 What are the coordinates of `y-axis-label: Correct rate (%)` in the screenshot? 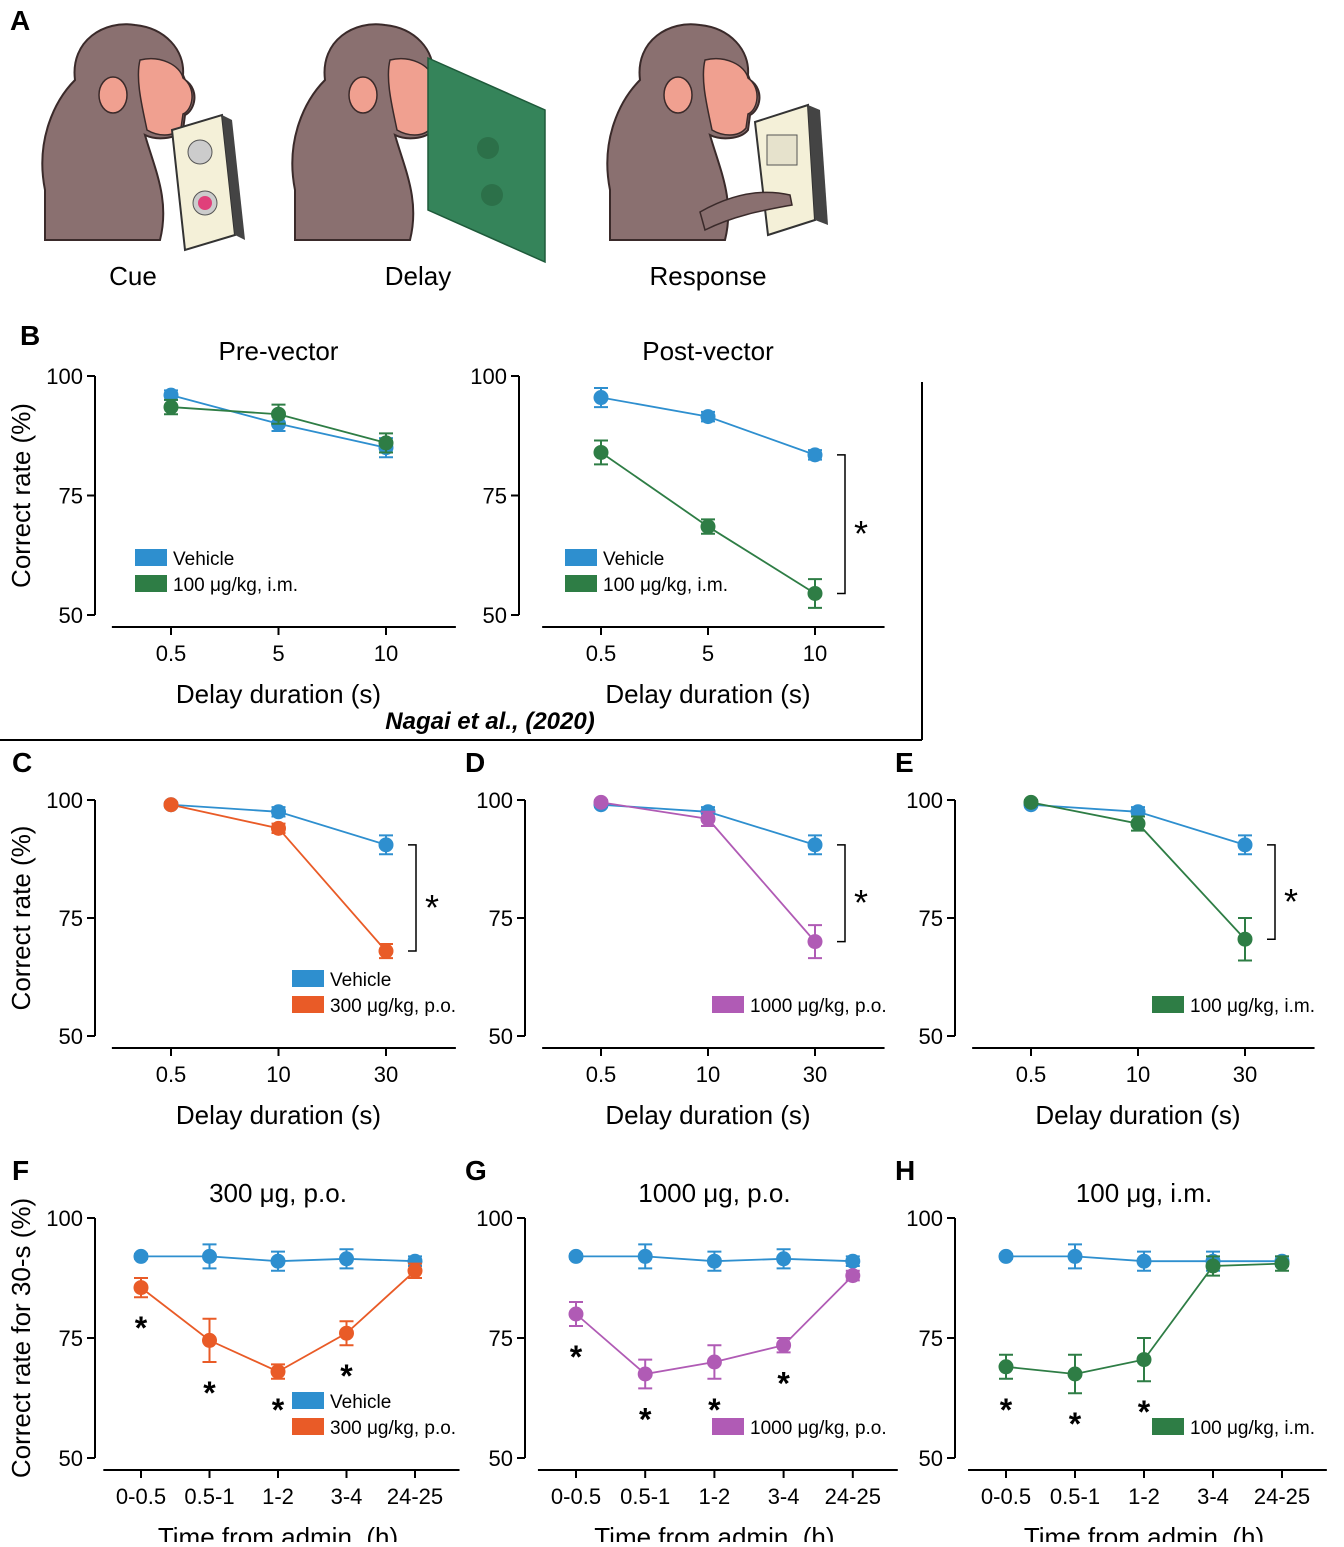 It's located at (21, 918).